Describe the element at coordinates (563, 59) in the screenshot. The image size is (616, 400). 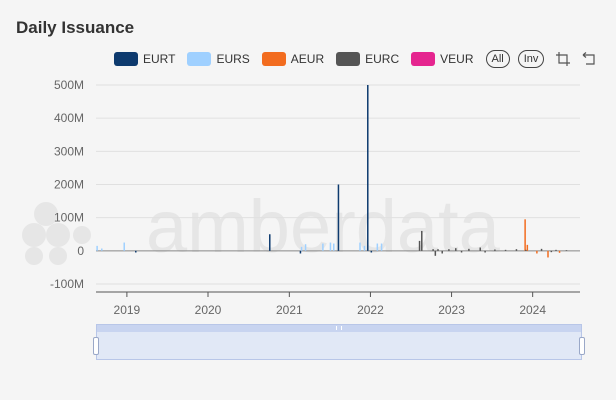
I see `crop-select-icon` at that location.